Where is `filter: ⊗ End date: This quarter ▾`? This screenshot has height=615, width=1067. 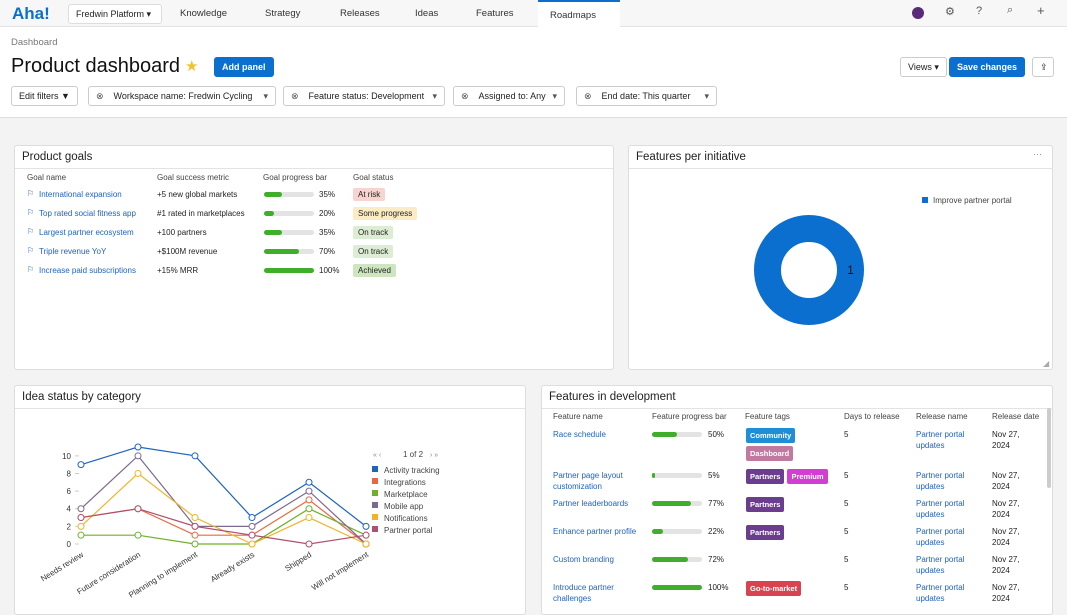 filter: ⊗ End date: This quarter ▾ is located at coordinates (646, 96).